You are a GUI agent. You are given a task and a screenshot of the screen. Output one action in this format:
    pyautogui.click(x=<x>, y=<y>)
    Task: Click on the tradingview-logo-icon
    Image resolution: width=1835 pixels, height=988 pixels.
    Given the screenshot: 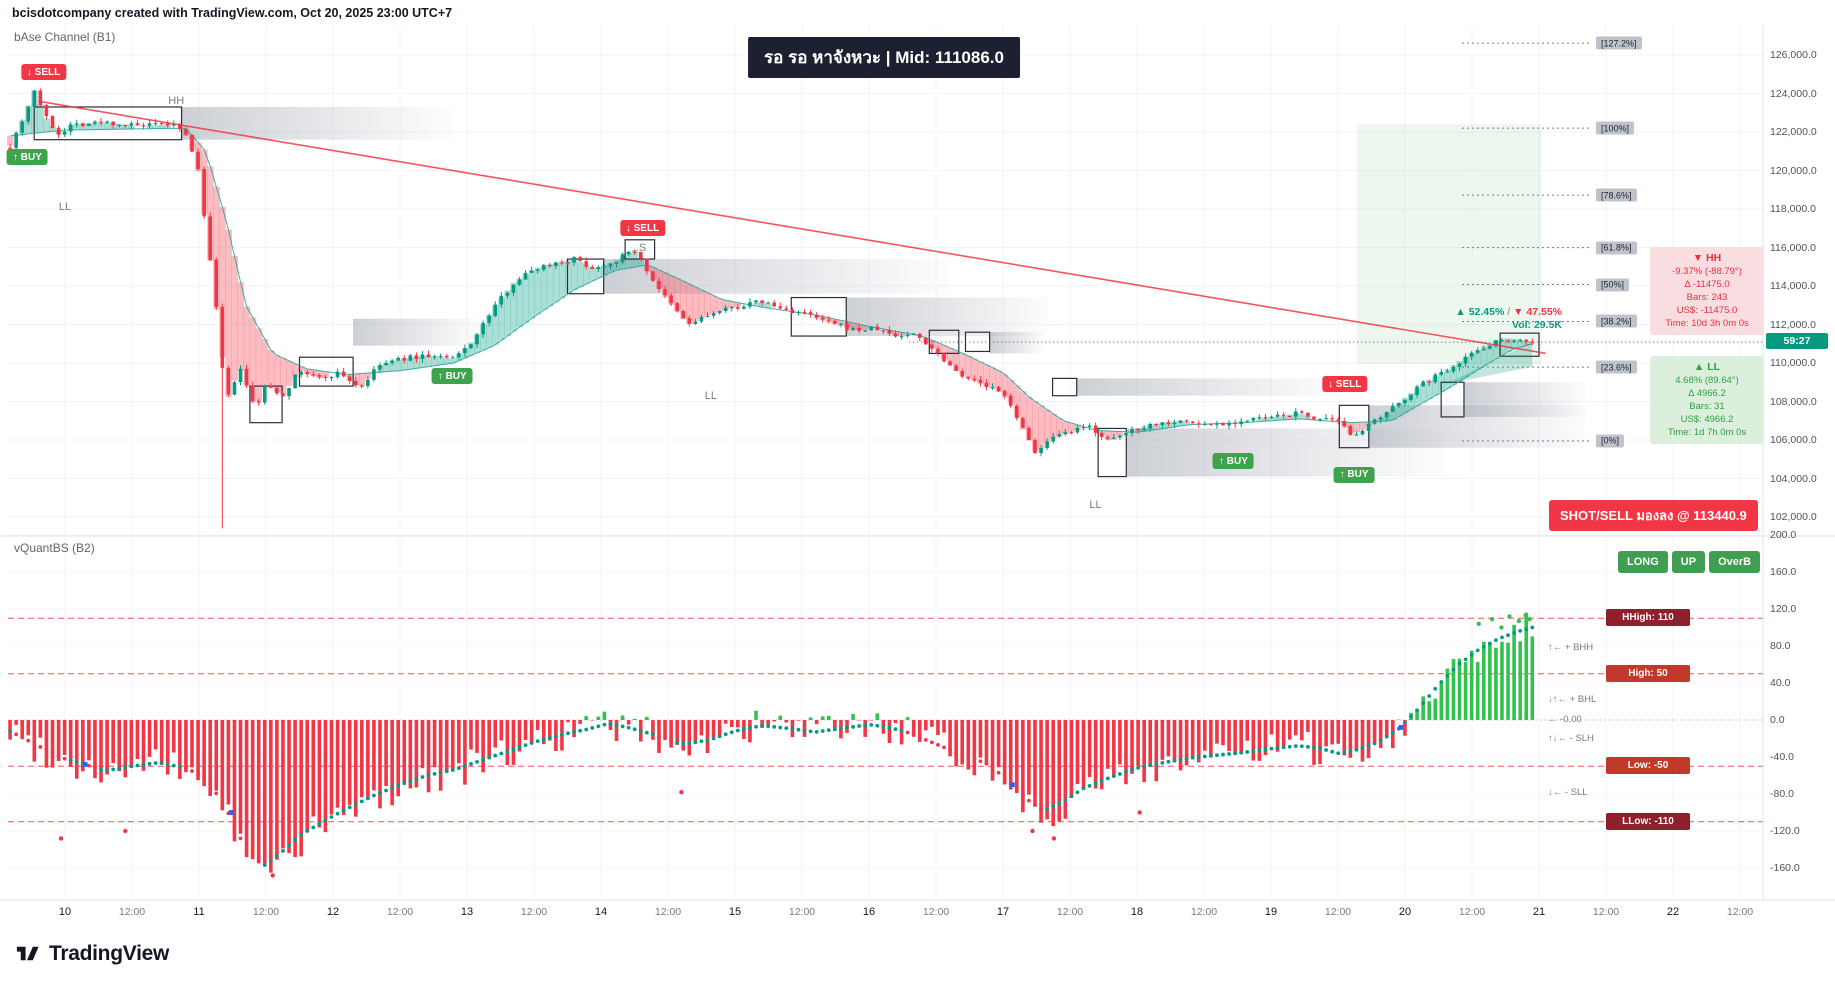 What is the action you would take?
    pyautogui.click(x=27, y=953)
    